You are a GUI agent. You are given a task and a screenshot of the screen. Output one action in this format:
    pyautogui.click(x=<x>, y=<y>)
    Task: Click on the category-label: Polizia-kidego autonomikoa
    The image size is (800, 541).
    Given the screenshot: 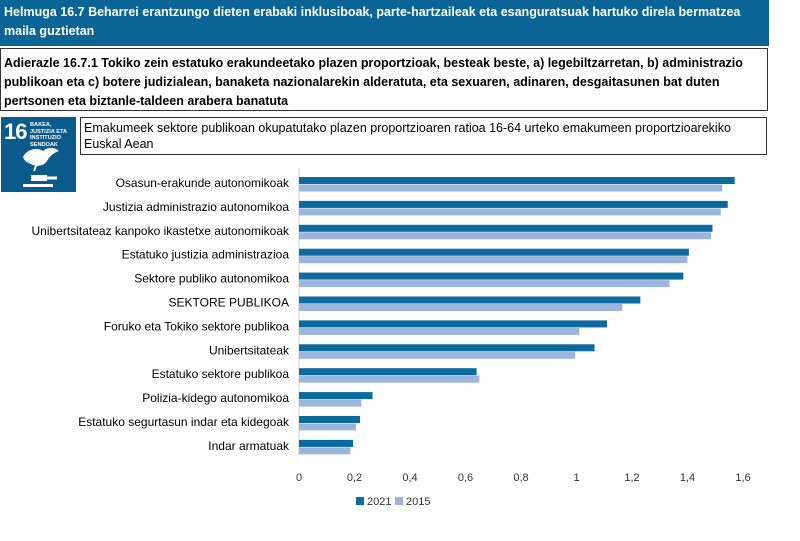 What is the action you would take?
    pyautogui.click(x=215, y=398)
    